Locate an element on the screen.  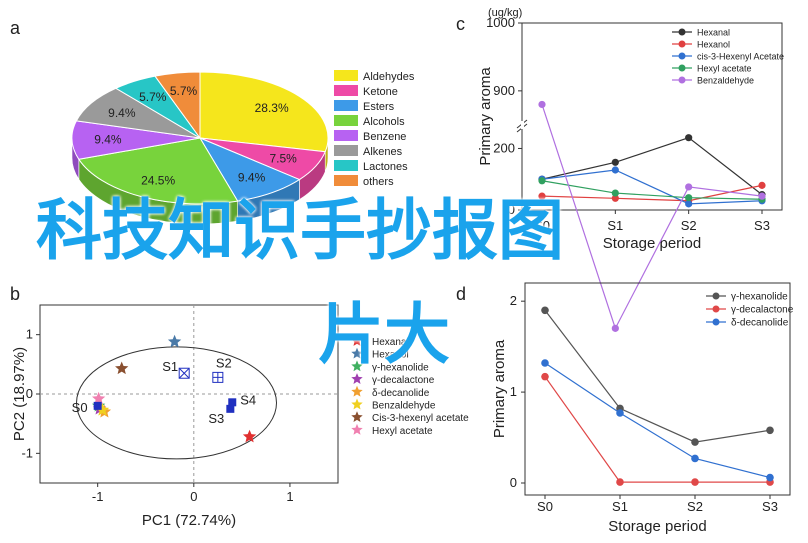
panel-label-c: c is located at coordinates (460, 24).